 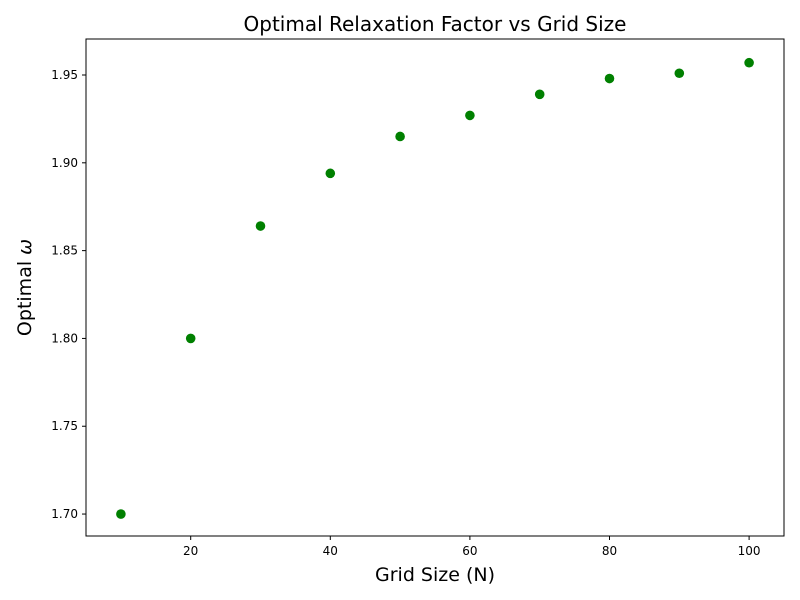 What do you see at coordinates (64, 514) in the screenshot?
I see `y-tick-label: 1.70` at bounding box center [64, 514].